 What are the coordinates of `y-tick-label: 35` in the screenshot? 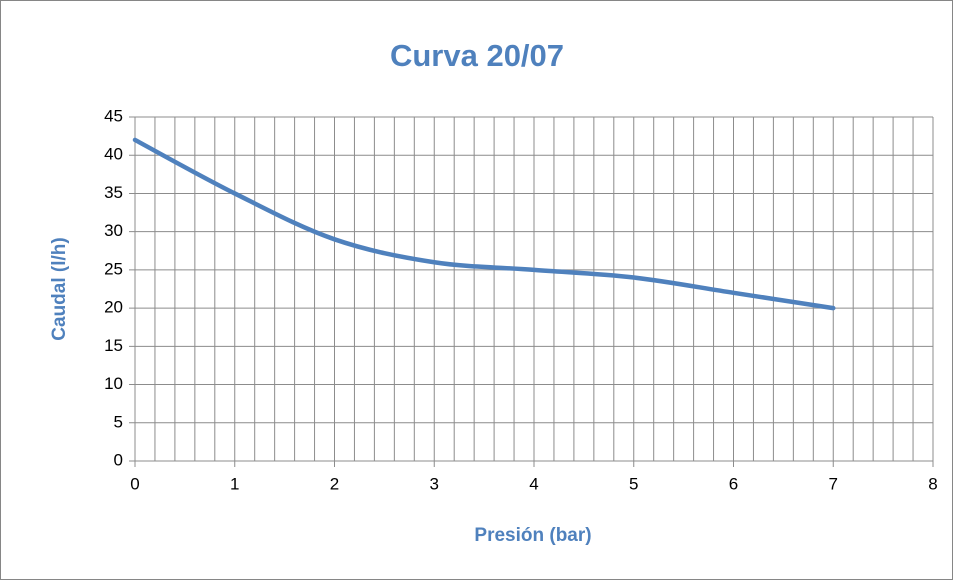 It's located at (113, 192).